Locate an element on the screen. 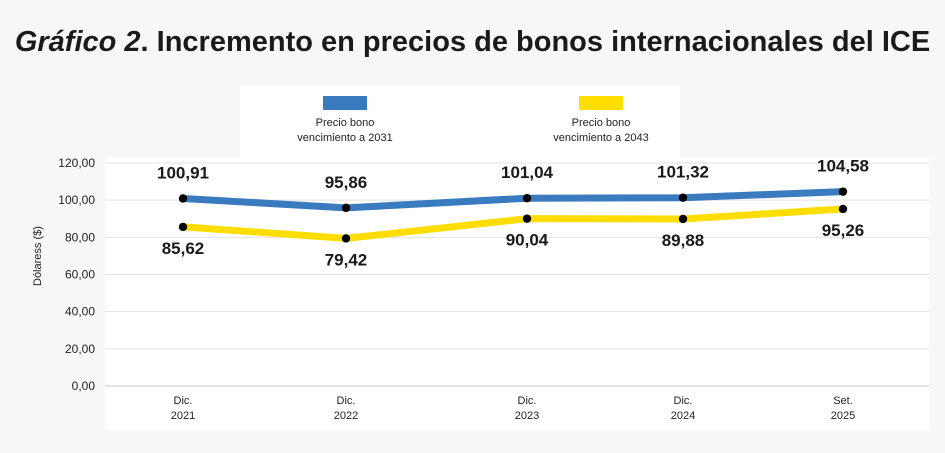 The width and height of the screenshot is (945, 453). chart-title-prefix: Gráfico 2 is located at coordinates (77, 42).